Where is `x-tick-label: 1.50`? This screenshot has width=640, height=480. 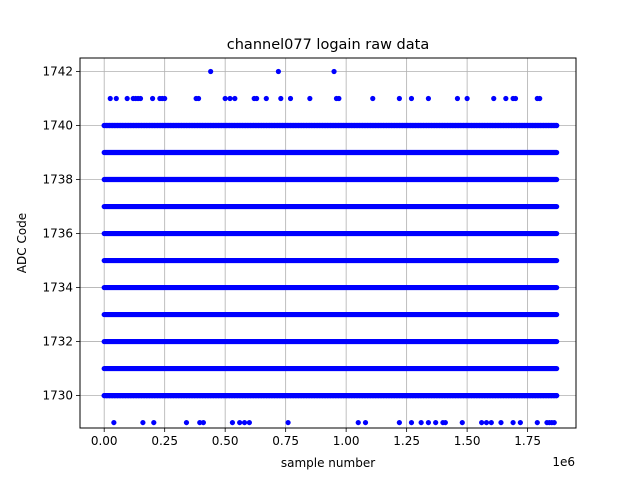 x-tick-label: 1.50 is located at coordinates (467, 441).